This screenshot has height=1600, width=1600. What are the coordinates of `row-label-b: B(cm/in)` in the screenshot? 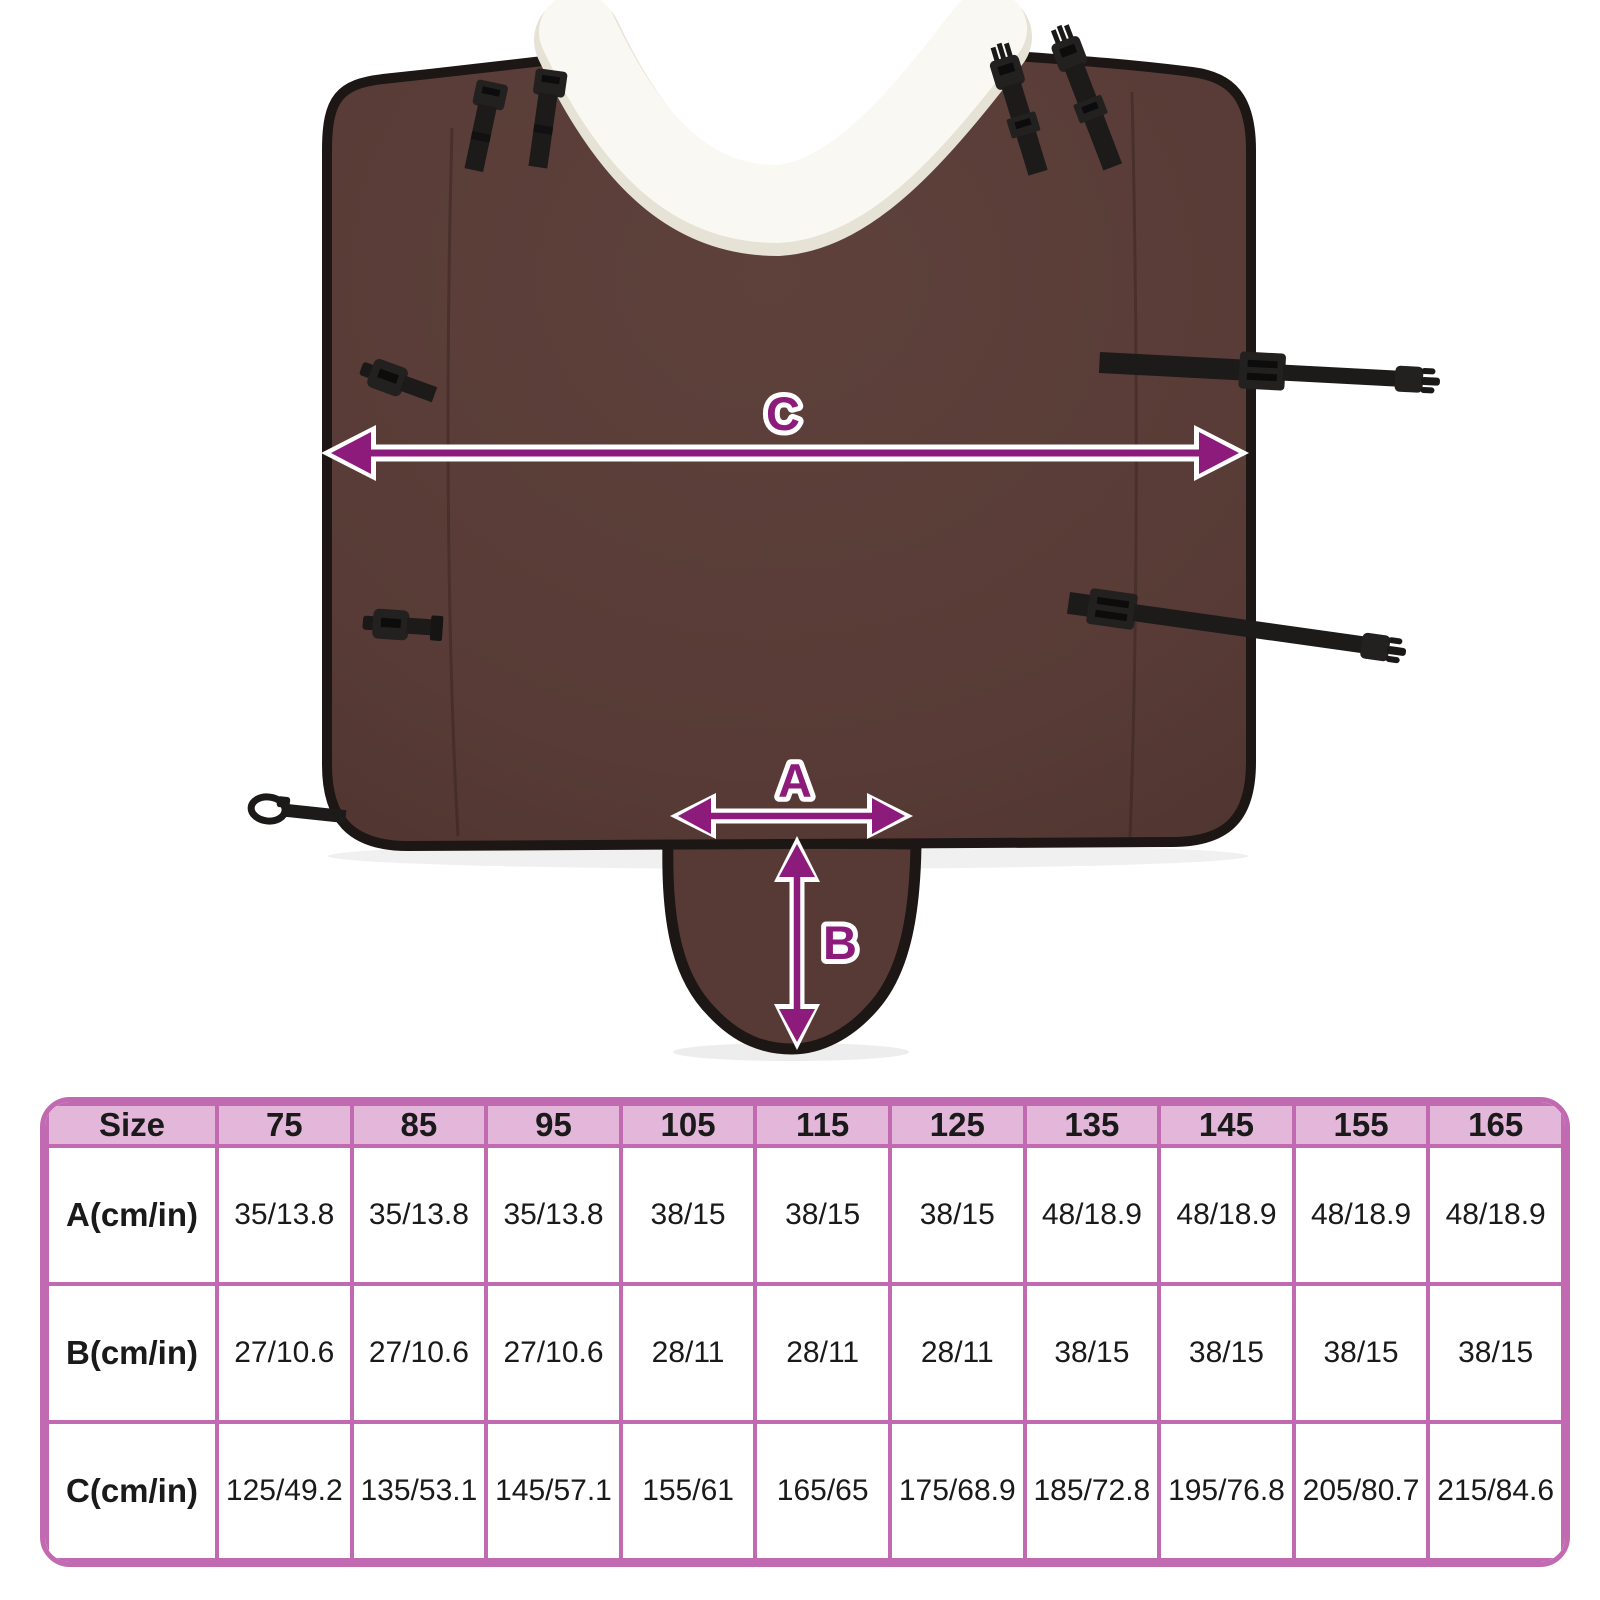 It's located at (132, 1353).